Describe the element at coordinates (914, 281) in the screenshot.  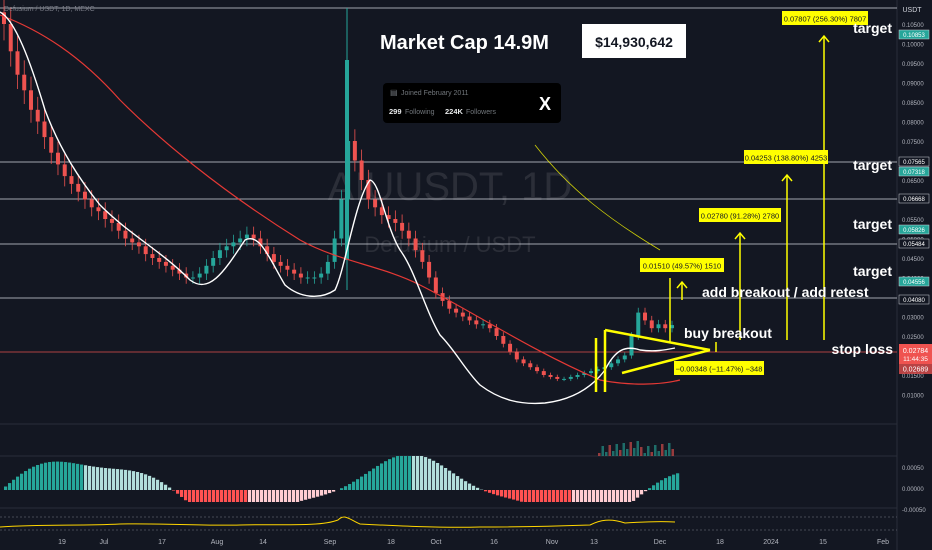
I see `level-label-box: 0.04556` at that location.